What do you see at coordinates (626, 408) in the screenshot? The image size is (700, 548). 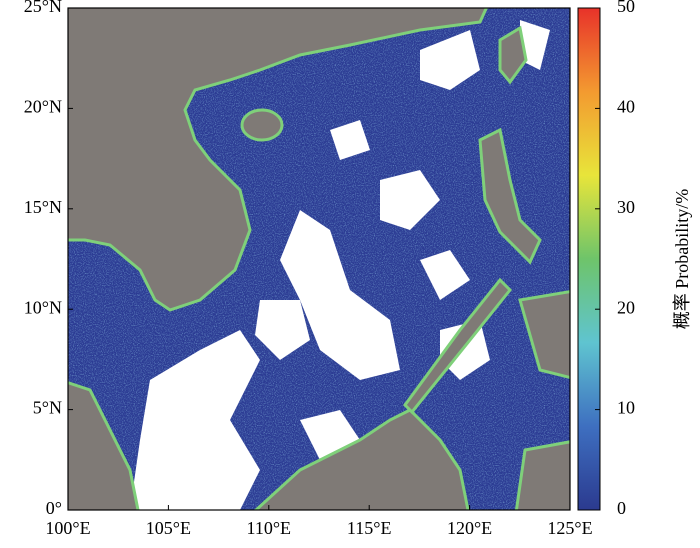 I see `colorbar-tick-label: 10` at bounding box center [626, 408].